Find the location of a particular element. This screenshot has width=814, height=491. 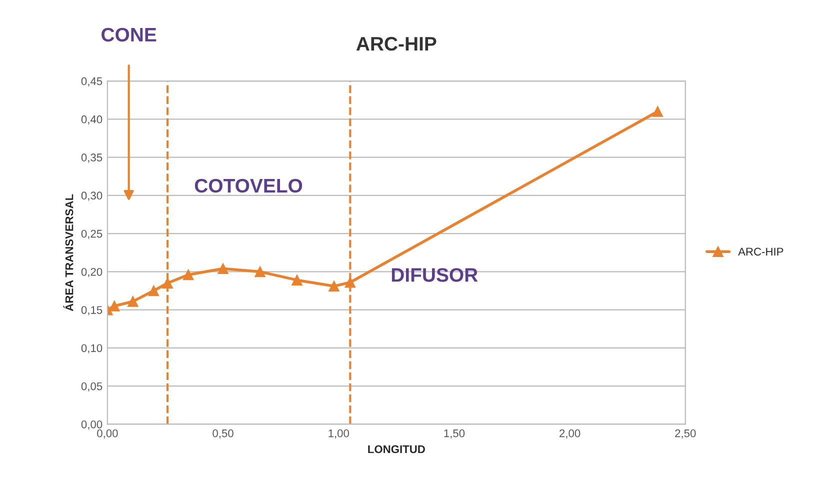

annotation: COTOVELO is located at coordinates (248, 185).